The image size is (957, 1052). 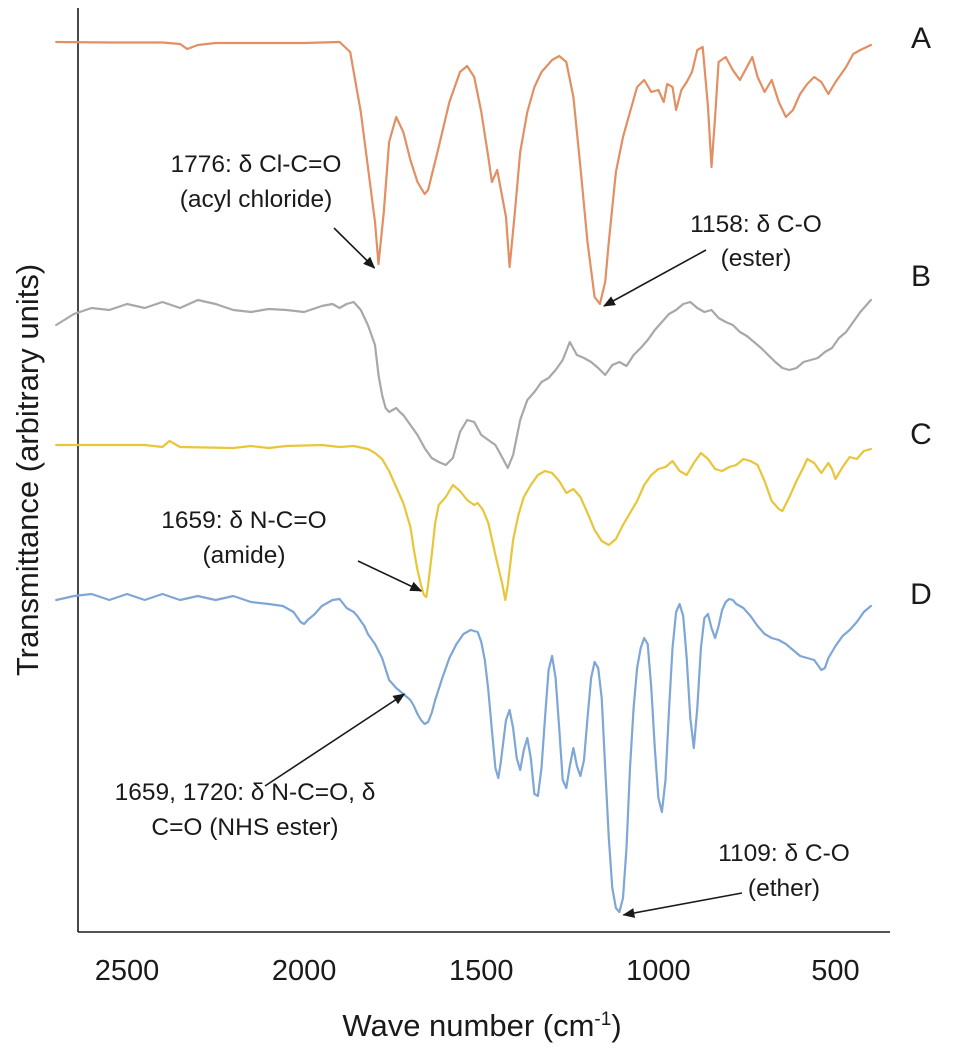 What do you see at coordinates (481, 1025) in the screenshot?
I see `x-axis-label: Wave number (cm-1)` at bounding box center [481, 1025].